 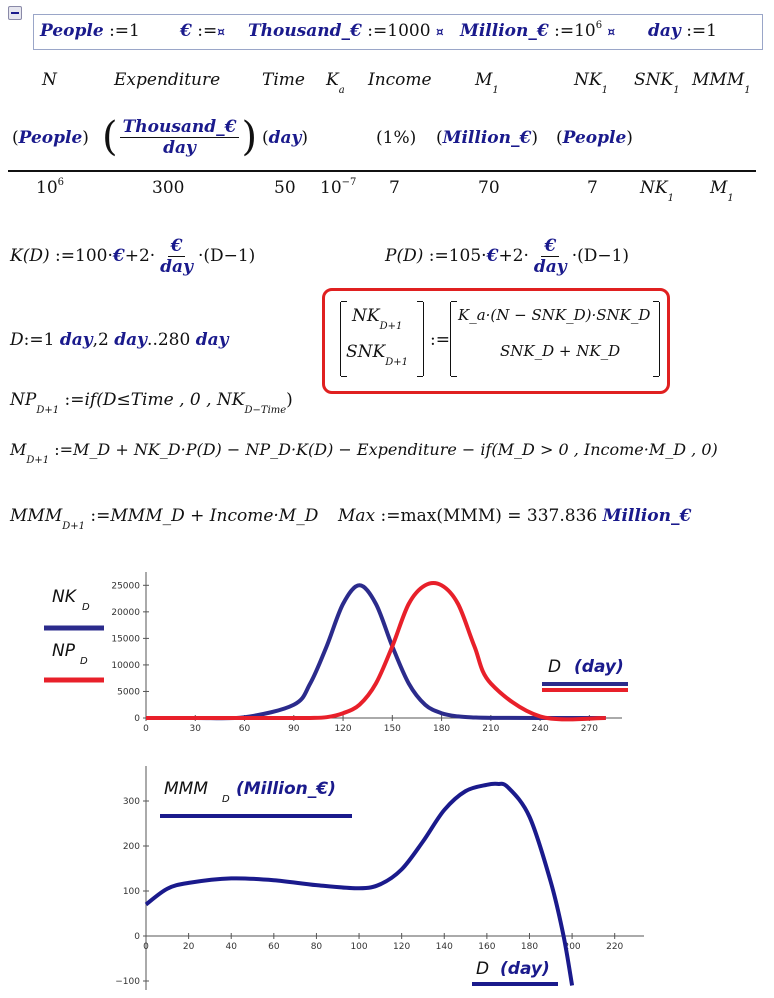 What do you see at coordinates (84, 661) in the screenshot?
I see `legend-NP-sub: D` at bounding box center [84, 661].